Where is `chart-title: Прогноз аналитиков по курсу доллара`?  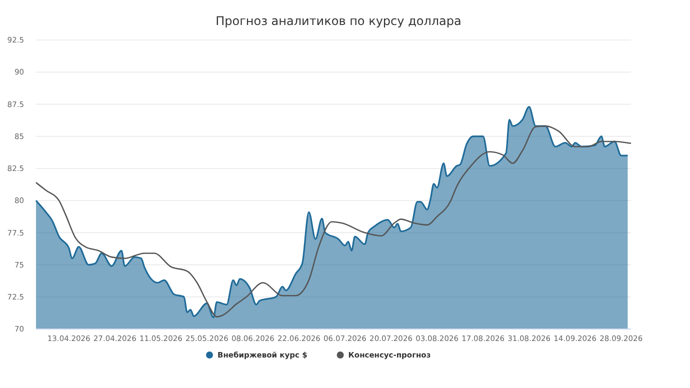 chart-title: Прогноз аналитиков по курсу доллара is located at coordinates (339, 21).